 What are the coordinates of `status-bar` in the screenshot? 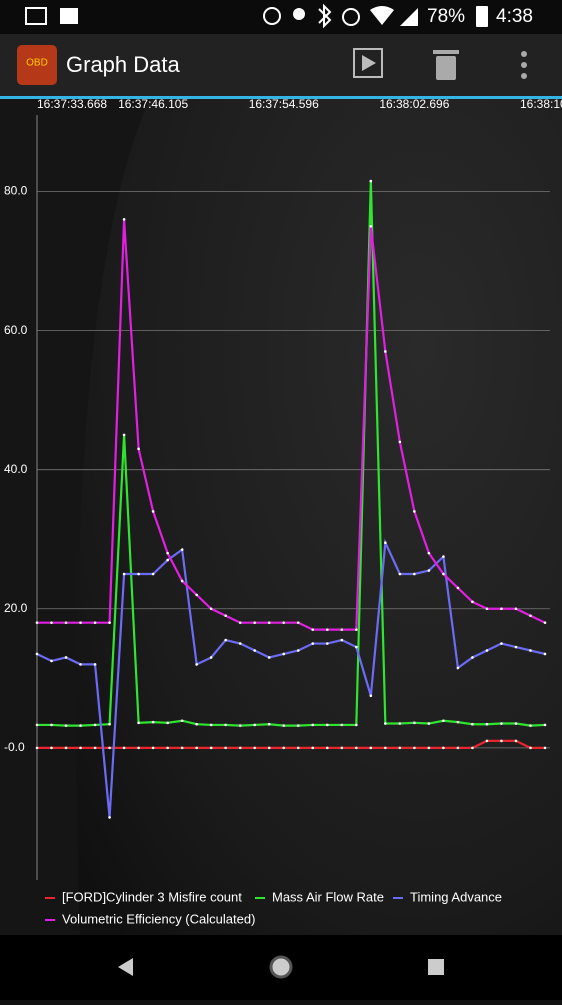 It's located at (281, 17).